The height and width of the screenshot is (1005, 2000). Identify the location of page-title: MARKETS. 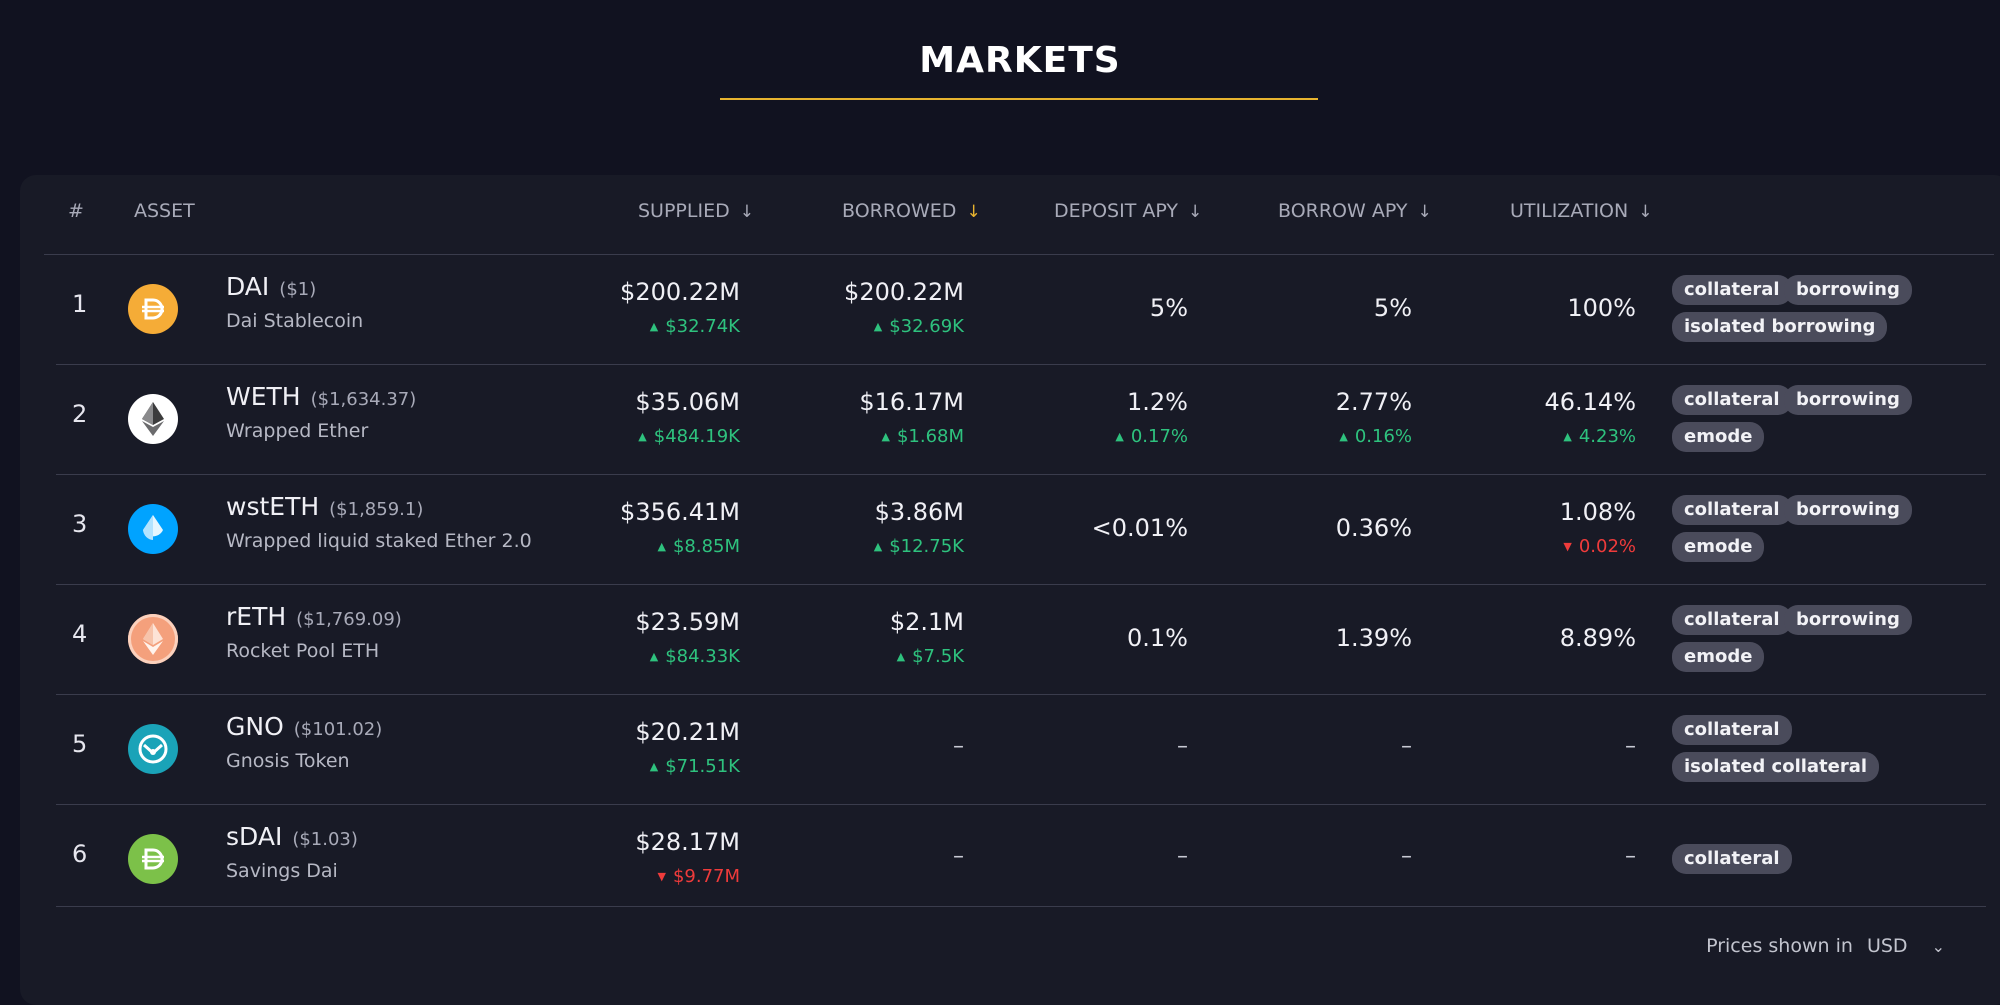
(1020, 60).